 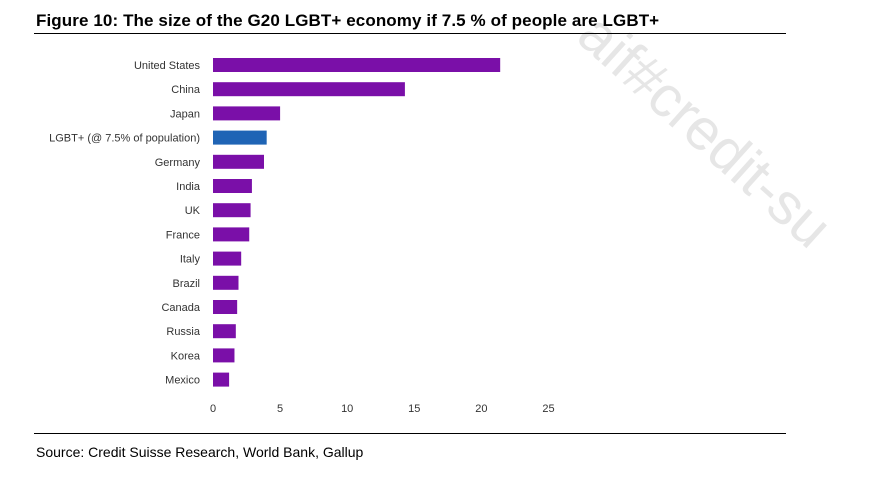 I want to click on bar-china, so click(x=309, y=89).